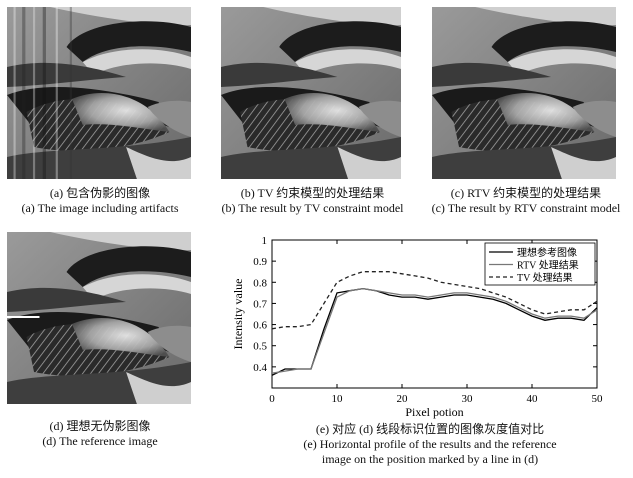 The image size is (633, 478). Describe the element at coordinates (548, 265) in the screenshot. I see `legend-label-2: RTV 处理结果` at that location.